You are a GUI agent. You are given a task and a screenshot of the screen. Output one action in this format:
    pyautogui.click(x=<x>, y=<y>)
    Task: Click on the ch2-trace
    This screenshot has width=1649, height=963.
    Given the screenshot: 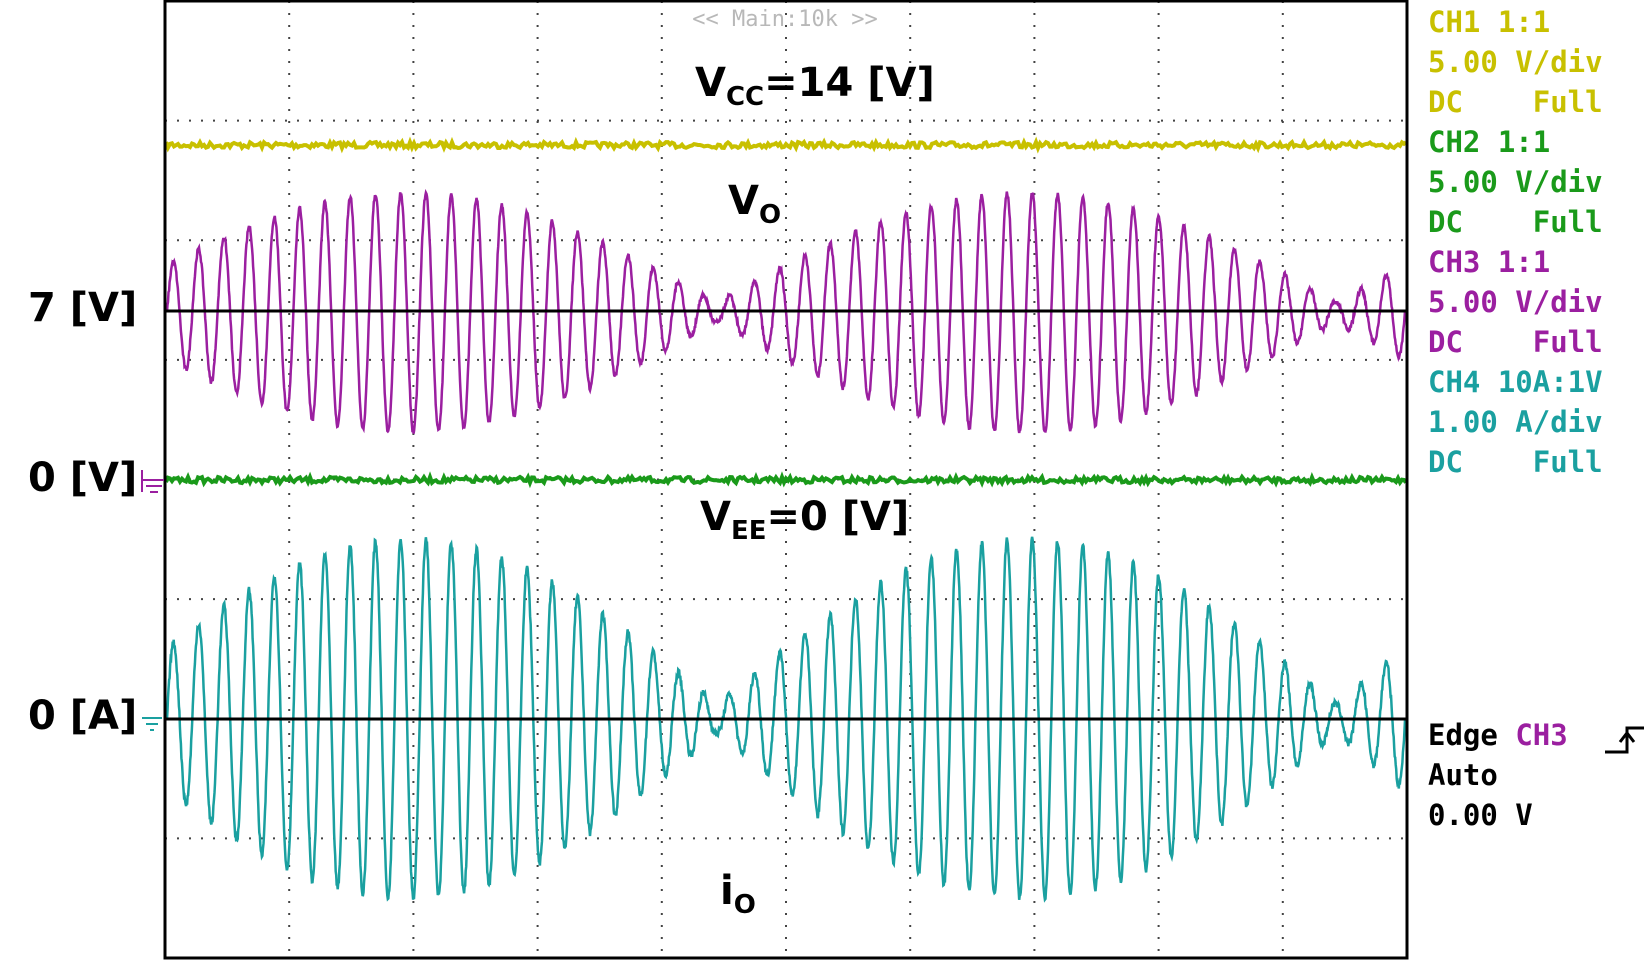 What is the action you would take?
    pyautogui.click(x=786, y=480)
    